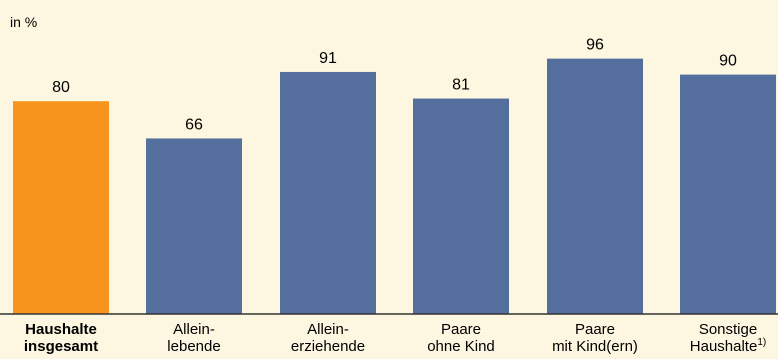 This screenshot has width=778, height=359. I want to click on category-label-1: Allein-lebende, so click(193, 338).